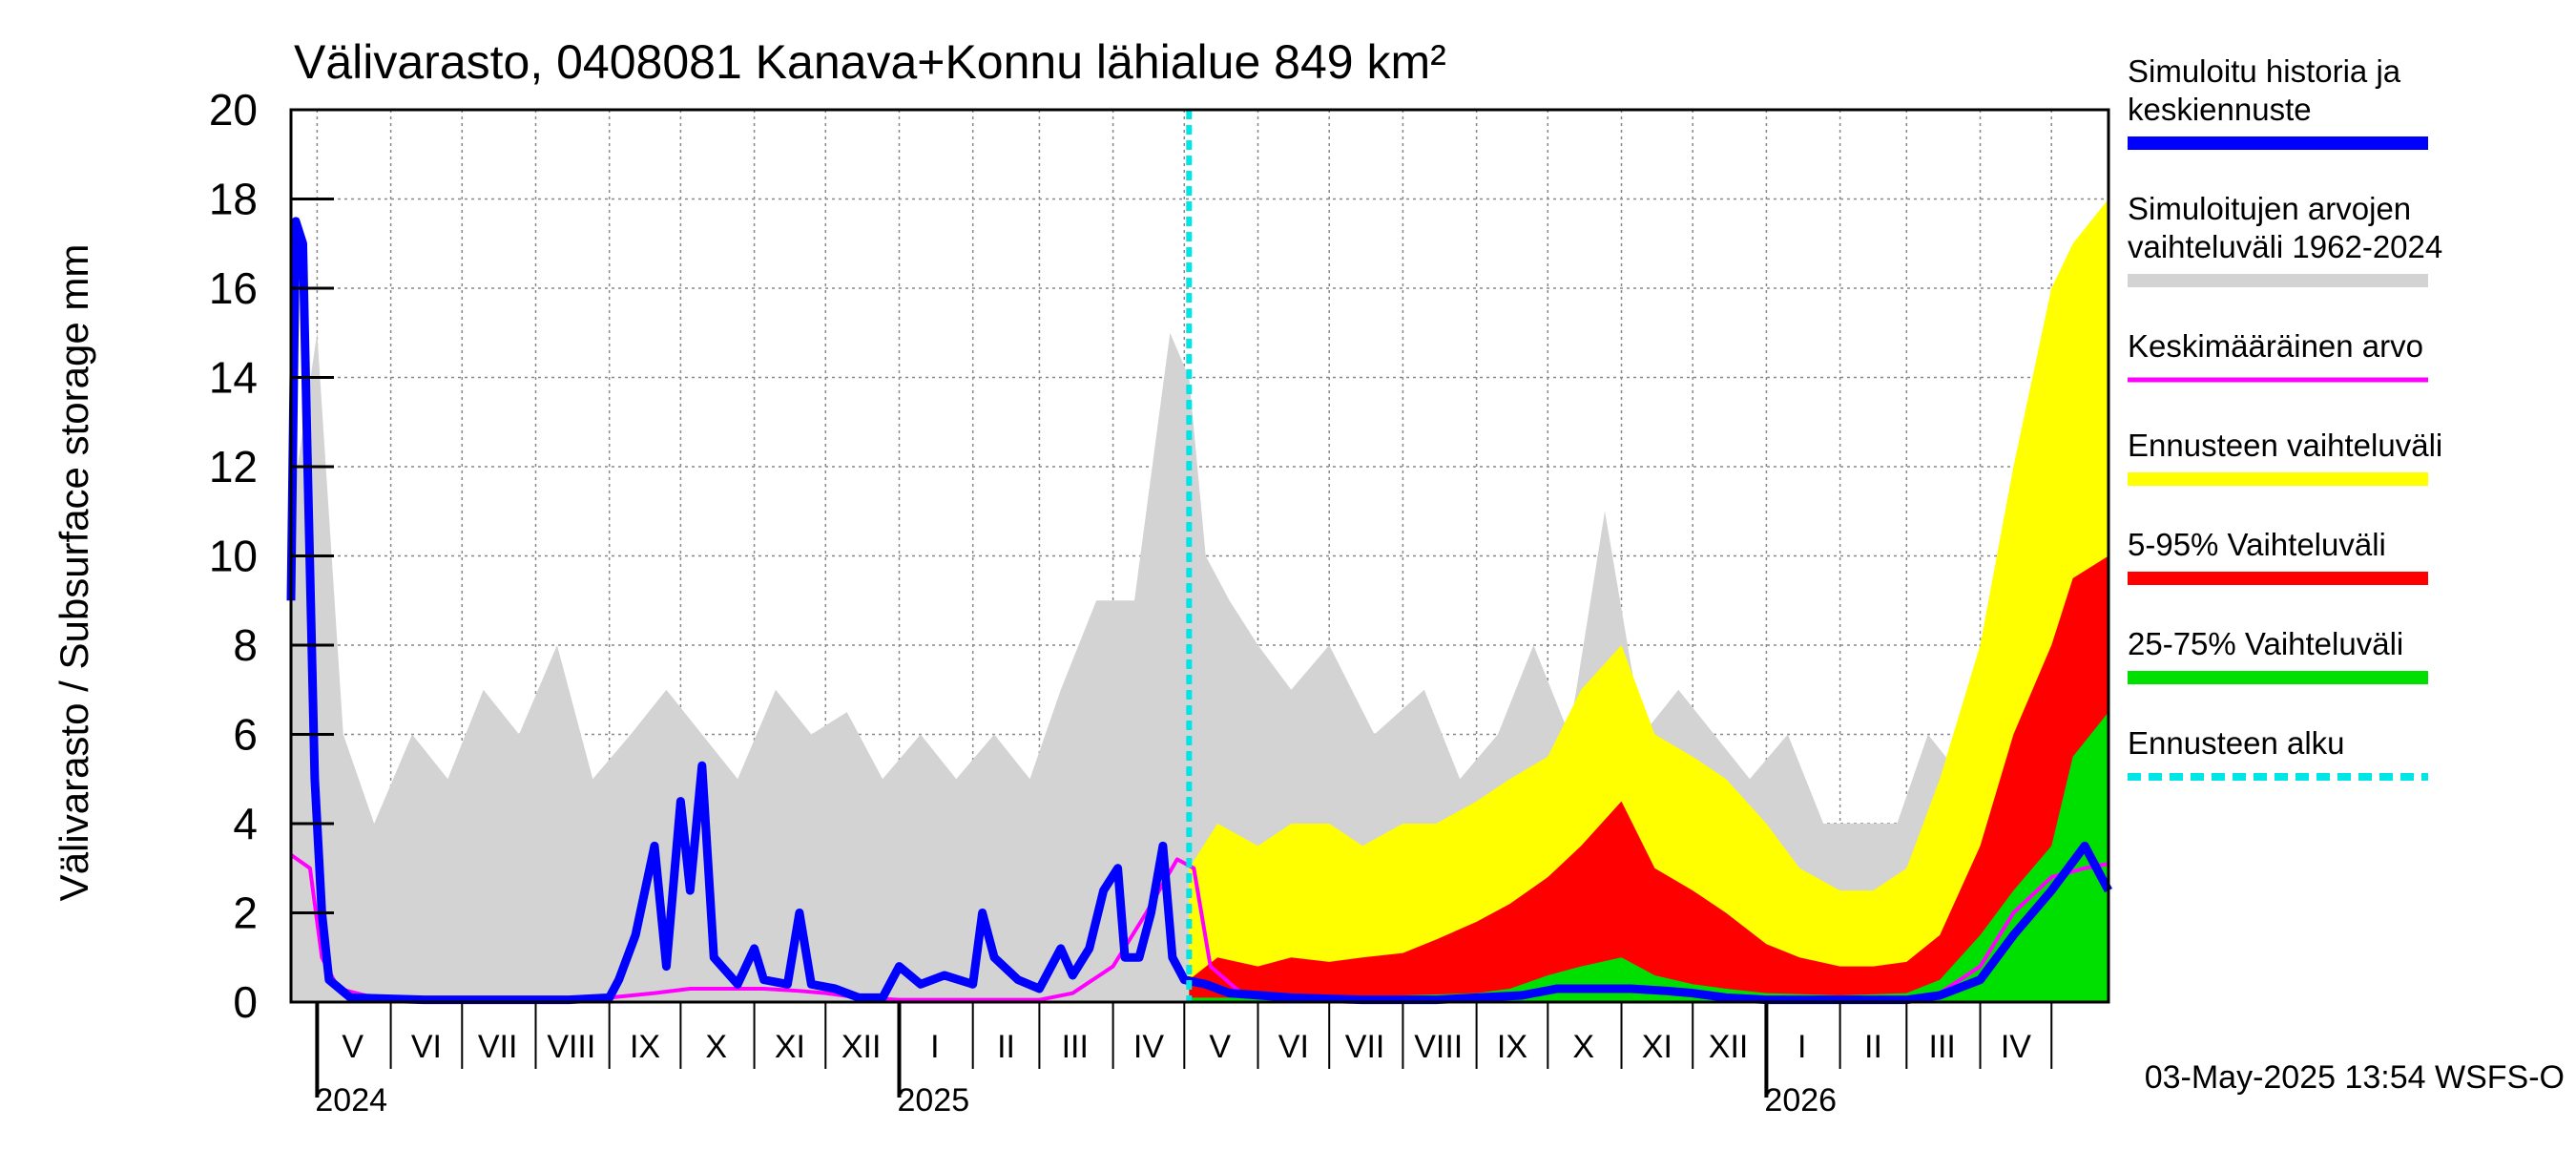  I want to click on y-tick-label: 0, so click(245, 1002).